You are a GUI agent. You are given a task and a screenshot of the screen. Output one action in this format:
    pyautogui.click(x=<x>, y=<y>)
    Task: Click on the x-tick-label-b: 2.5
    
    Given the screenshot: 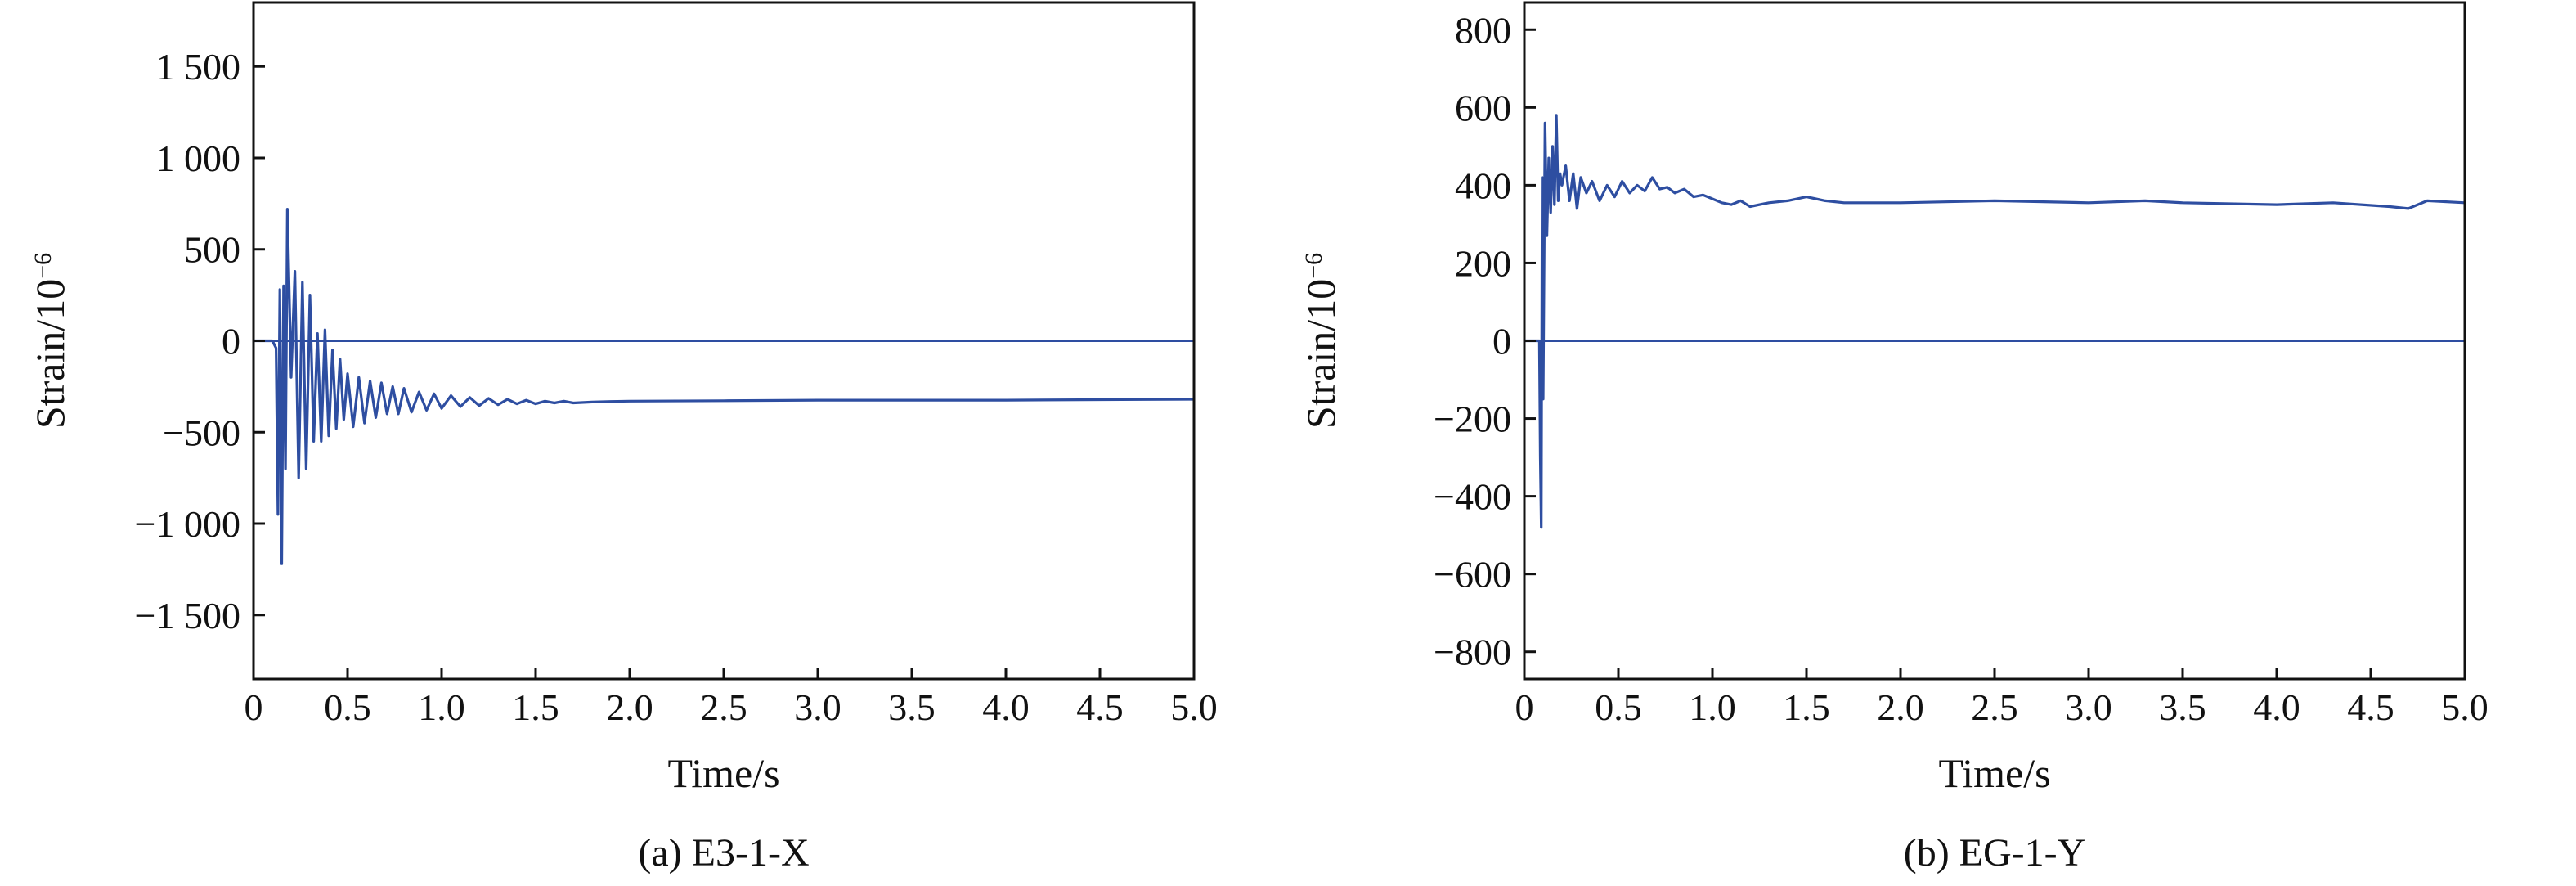 What is the action you would take?
    pyautogui.click(x=1994, y=707)
    